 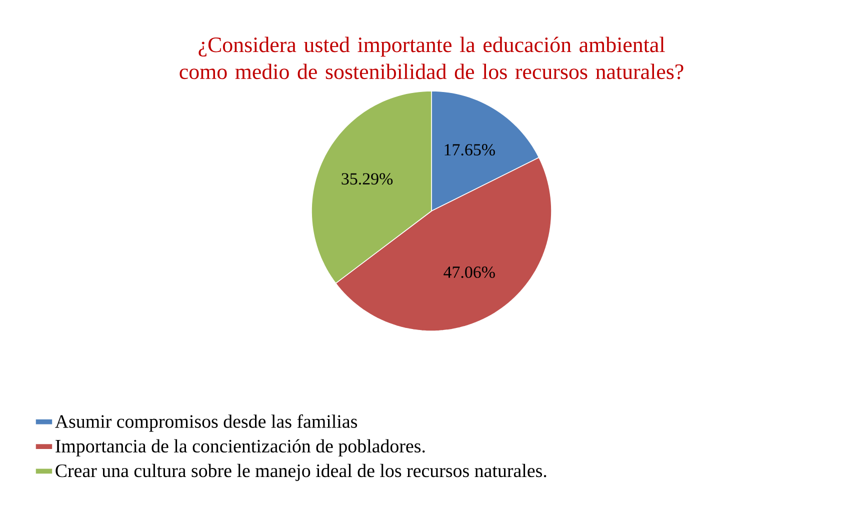 I want to click on legend-label: Importancia de la concientización de pobladores., so click(x=240, y=447).